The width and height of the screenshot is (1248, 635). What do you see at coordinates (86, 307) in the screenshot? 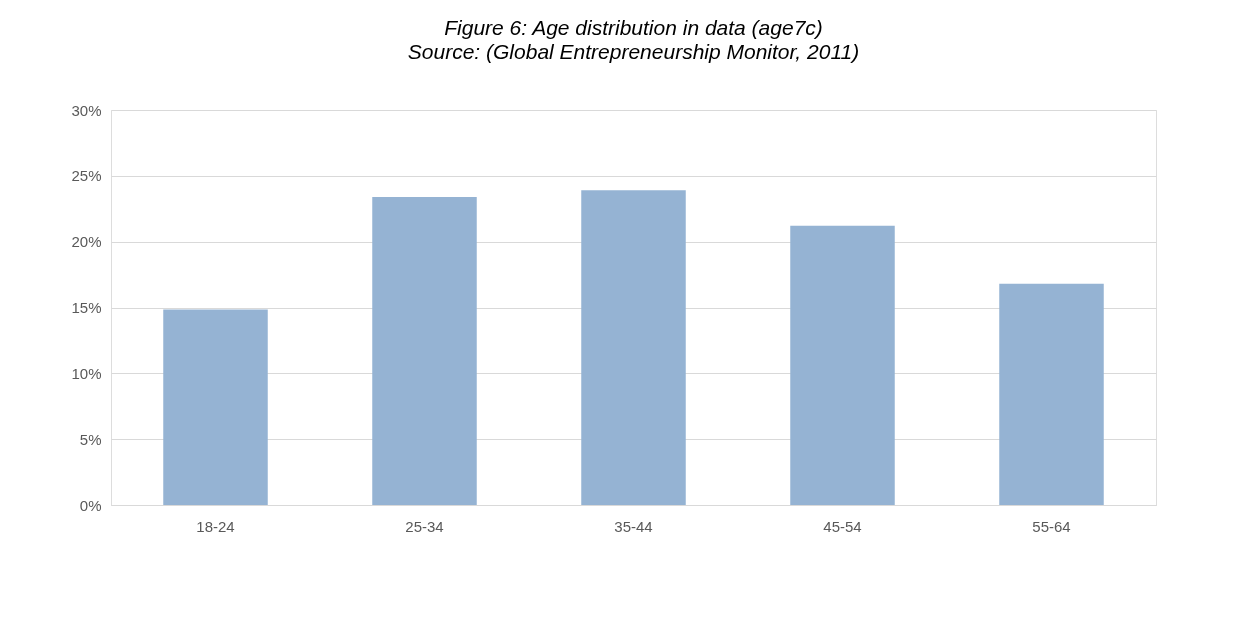
I see `y-tick-label: 15%` at bounding box center [86, 307].